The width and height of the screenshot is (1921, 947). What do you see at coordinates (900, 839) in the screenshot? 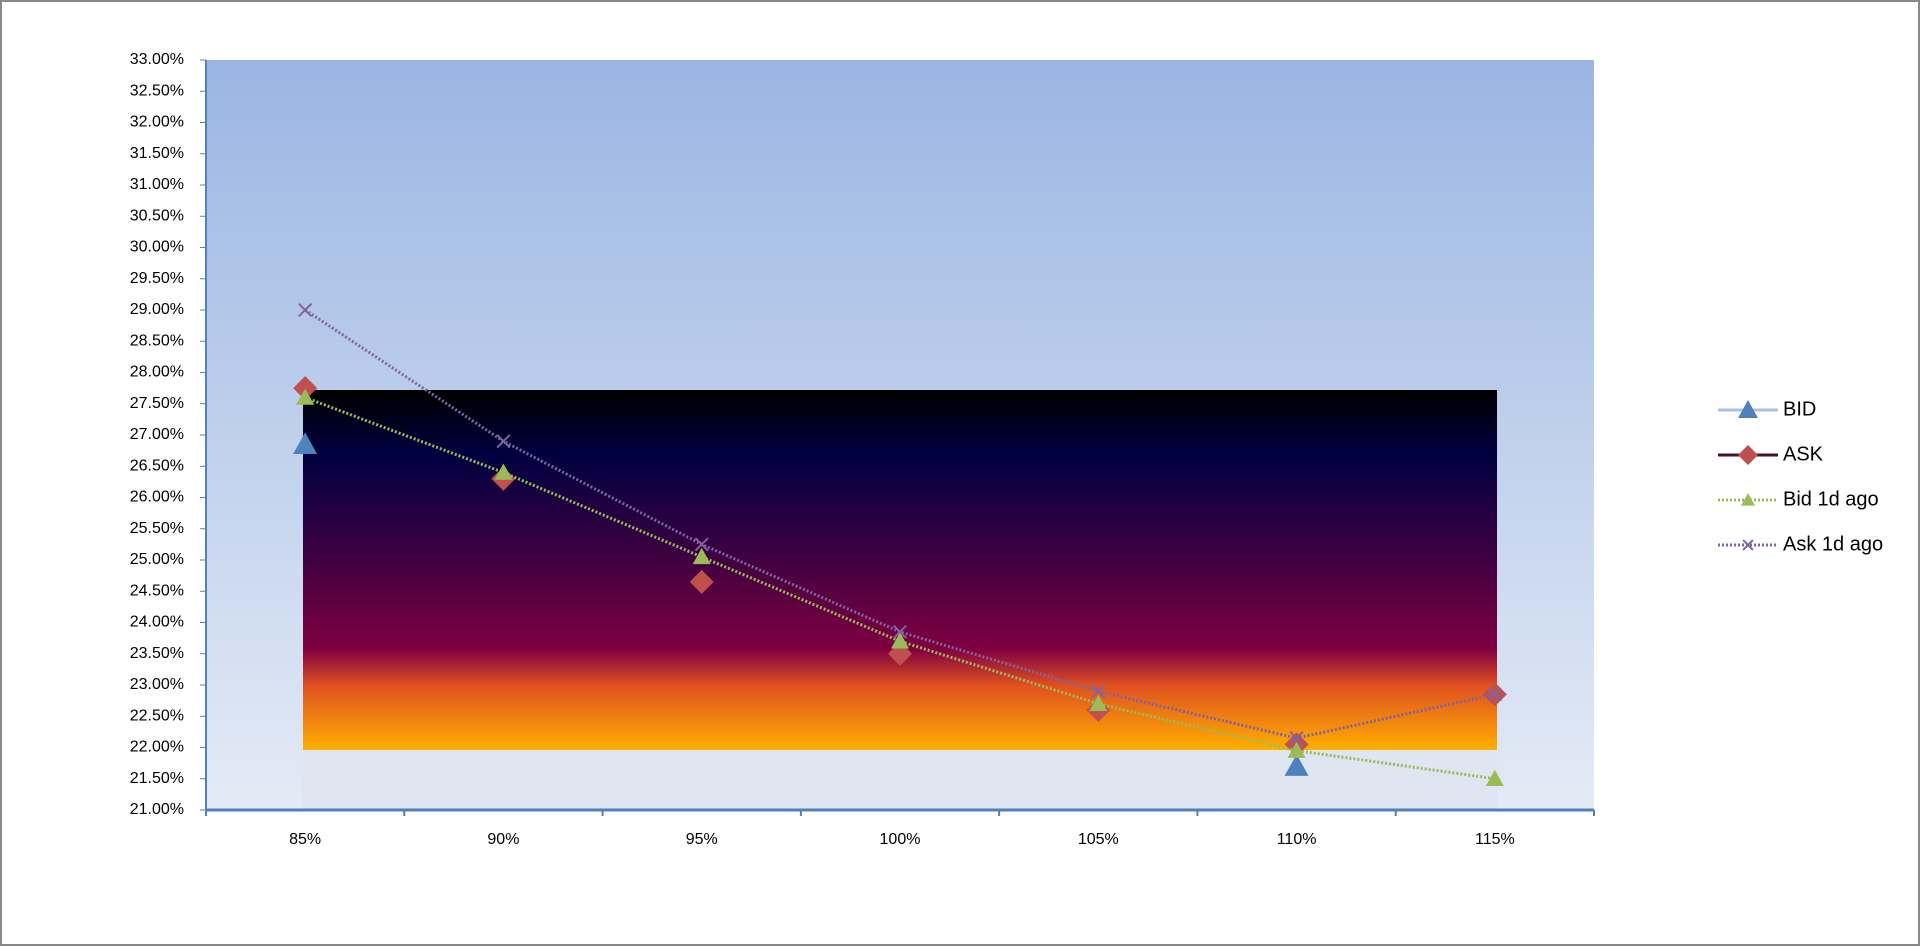
I see `x-tick-label: 100%` at bounding box center [900, 839].